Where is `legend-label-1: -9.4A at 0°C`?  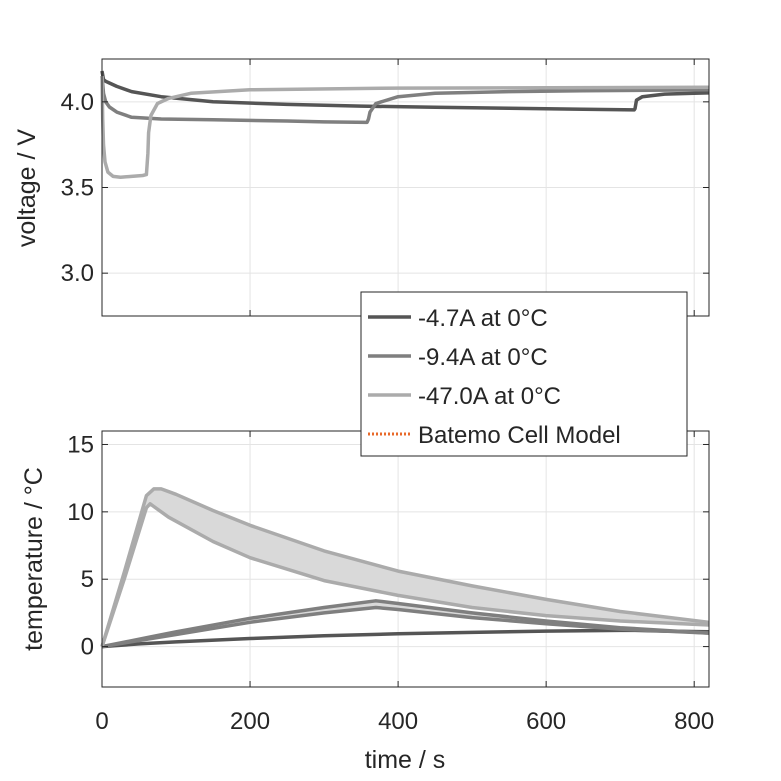
legend-label-1: -9.4A at 0°C is located at coordinates (483, 357).